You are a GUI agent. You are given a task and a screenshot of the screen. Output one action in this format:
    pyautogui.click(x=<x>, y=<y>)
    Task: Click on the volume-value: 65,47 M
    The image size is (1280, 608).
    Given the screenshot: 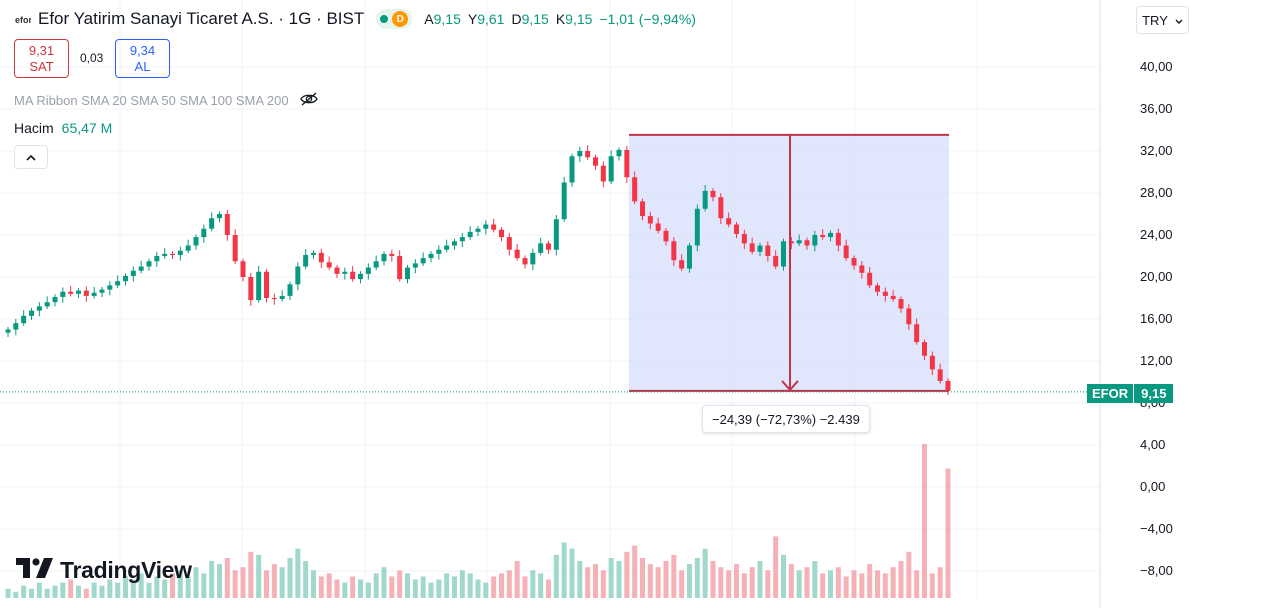 What is the action you would take?
    pyautogui.click(x=87, y=128)
    